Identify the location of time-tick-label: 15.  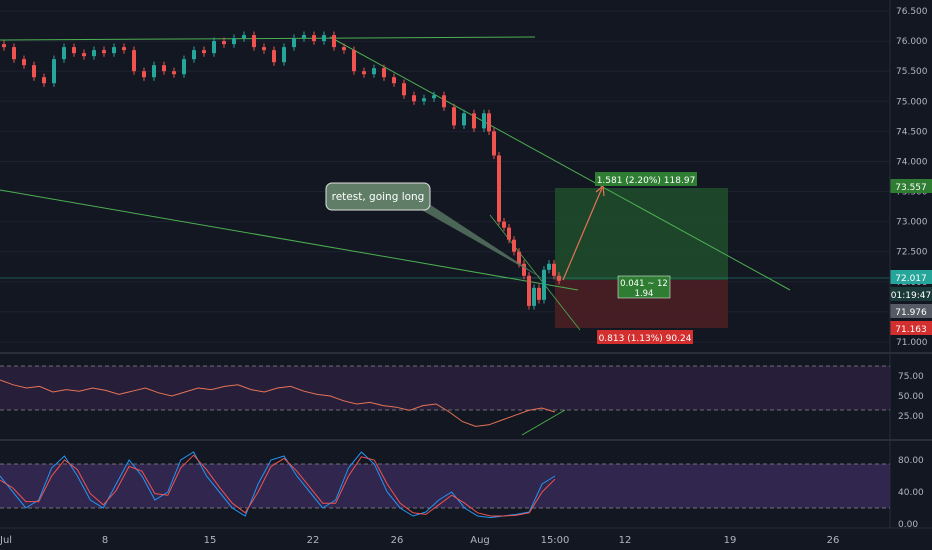
(210, 540).